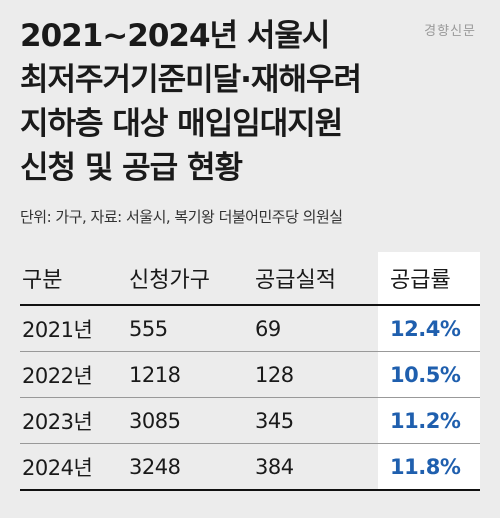  I want to click on table-row: 2022년 1218 128 10.5%, so click(250, 374).